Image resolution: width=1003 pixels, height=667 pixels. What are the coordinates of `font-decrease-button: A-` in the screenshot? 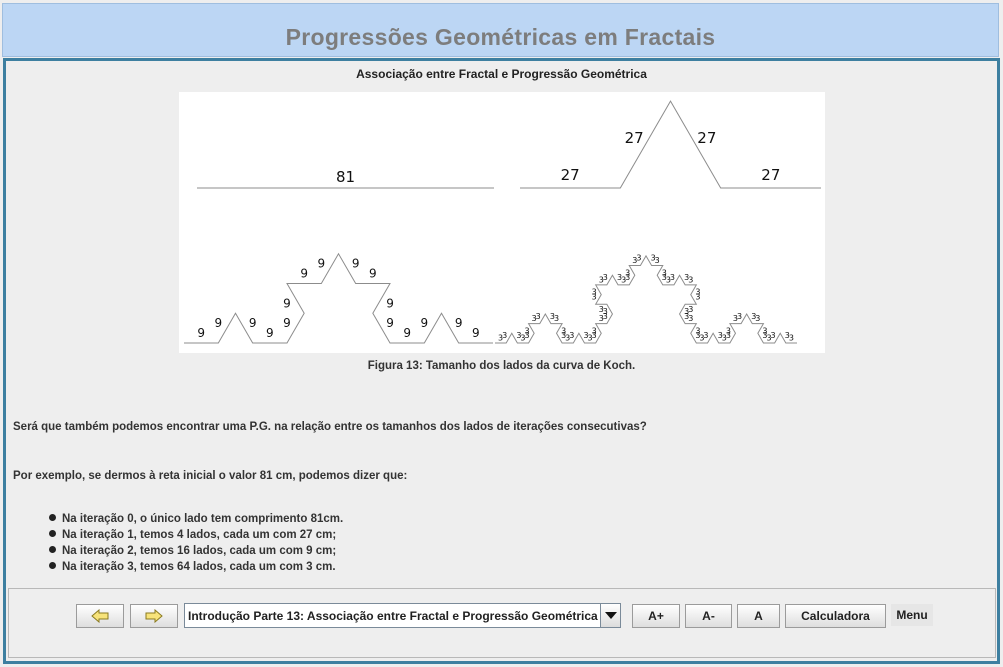 It's located at (708, 616).